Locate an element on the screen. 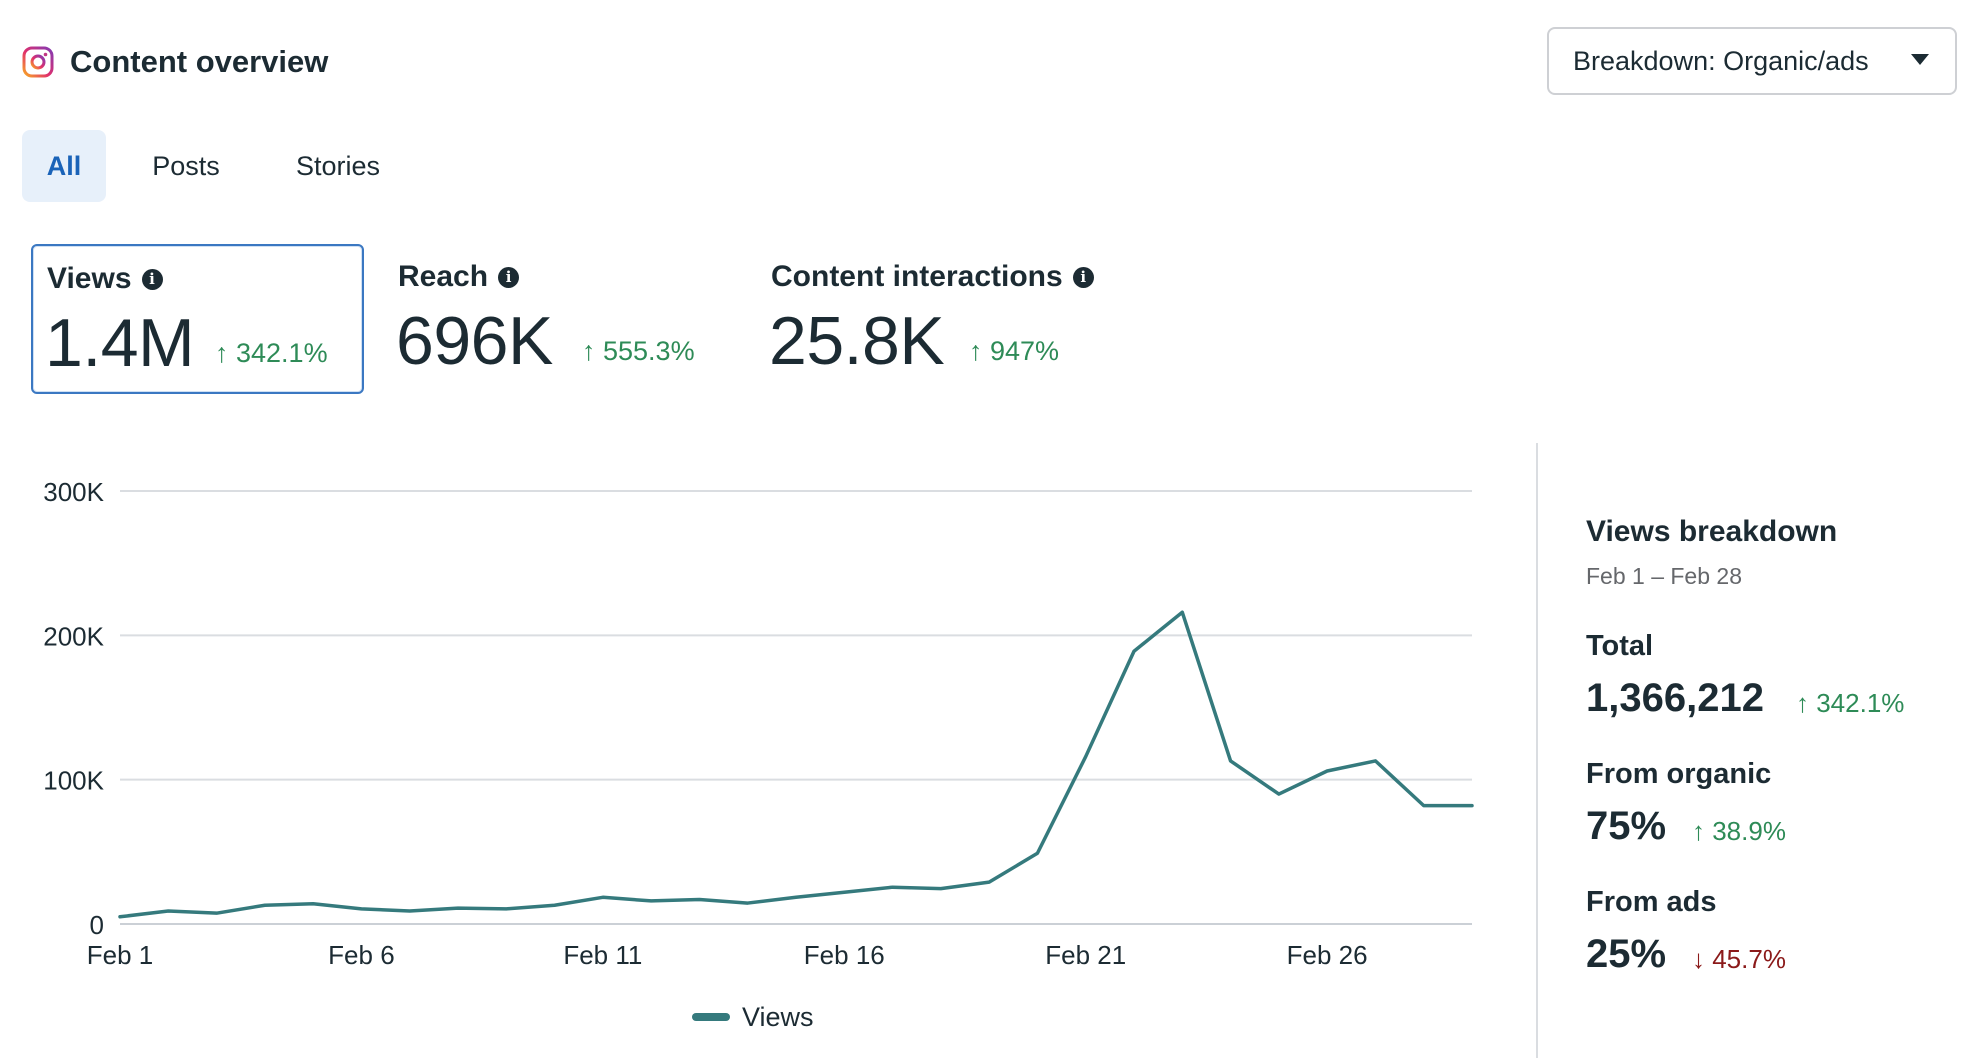 This screenshot has height=1058, width=1974. x-tick-label: Feb 21 is located at coordinates (1085, 955).